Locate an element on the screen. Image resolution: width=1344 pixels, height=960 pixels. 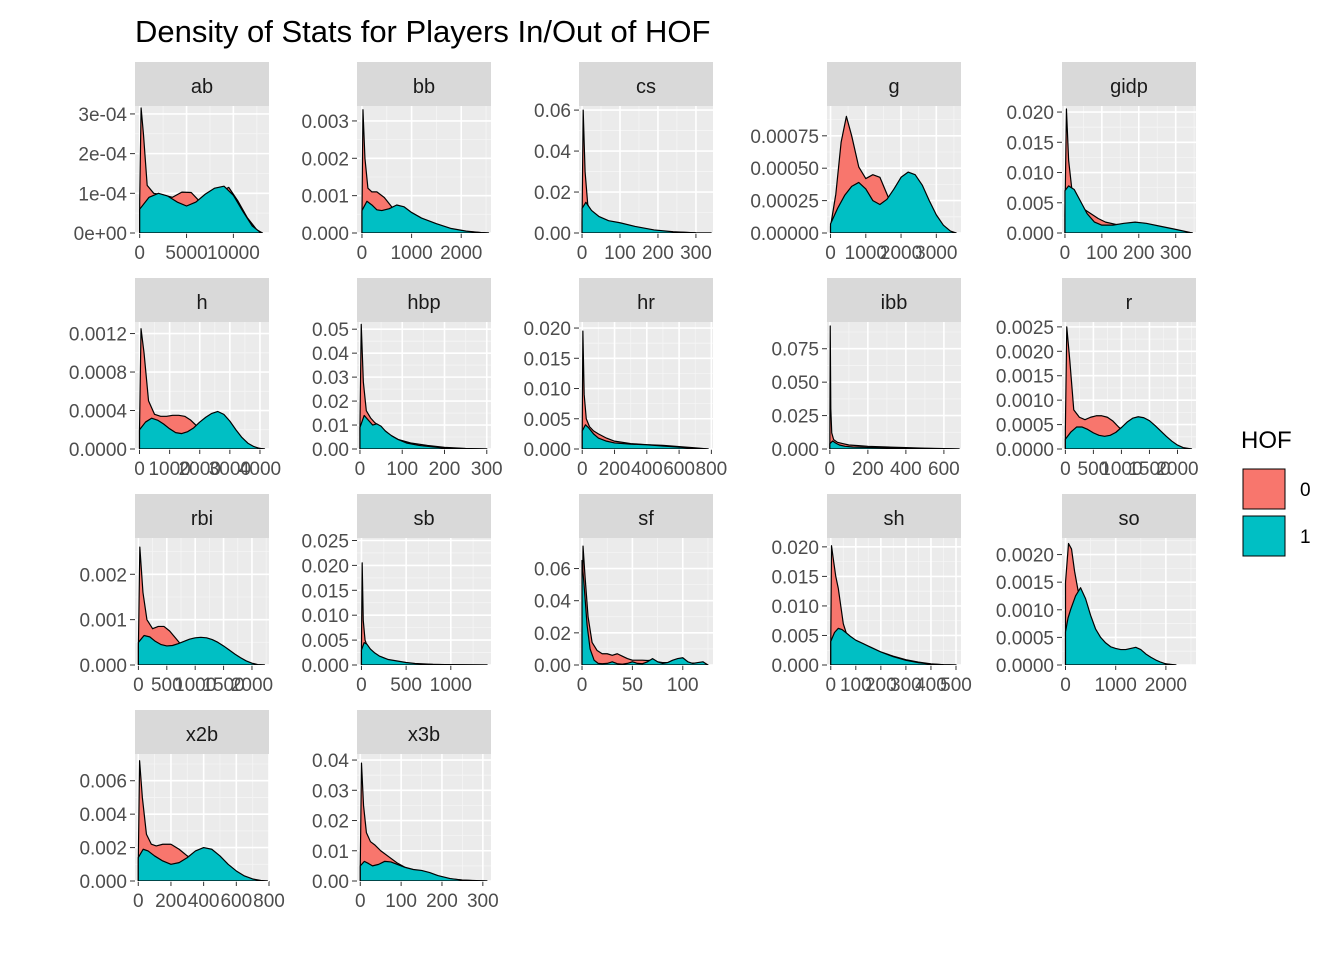
legend-title: HOF is located at coordinates (1266, 440).